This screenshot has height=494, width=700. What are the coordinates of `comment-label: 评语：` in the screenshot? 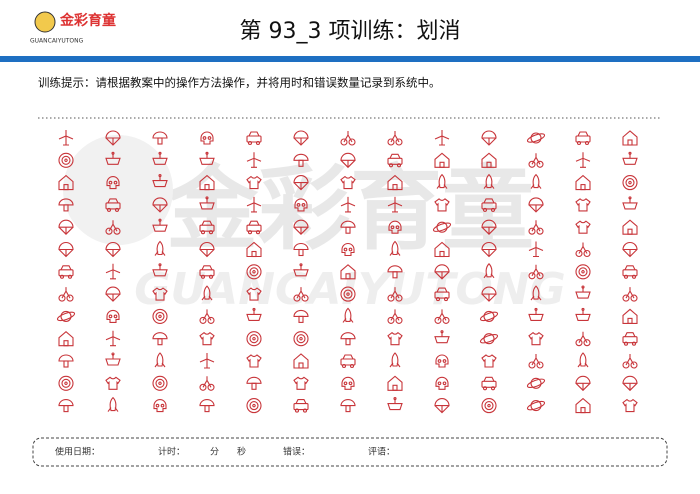 It's located at (381, 452).